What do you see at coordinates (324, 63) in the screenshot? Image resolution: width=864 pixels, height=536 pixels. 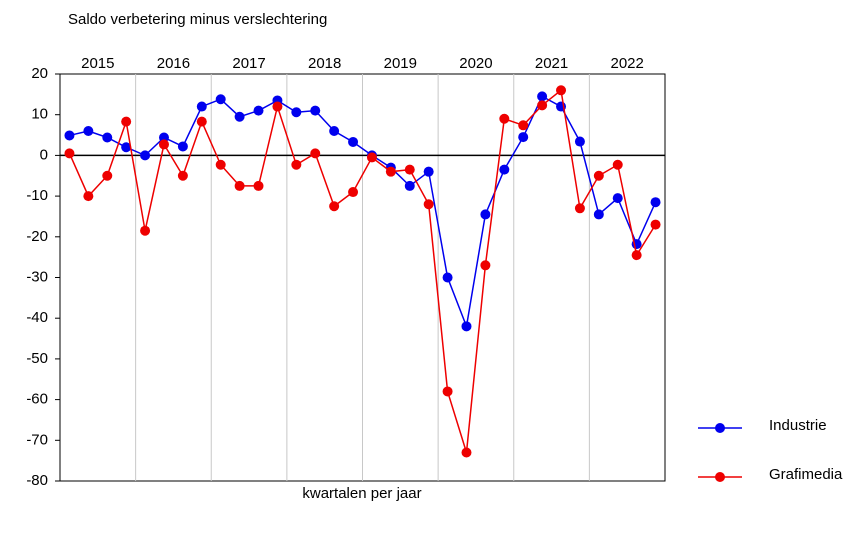 I see `year-label: 2018` at bounding box center [324, 63].